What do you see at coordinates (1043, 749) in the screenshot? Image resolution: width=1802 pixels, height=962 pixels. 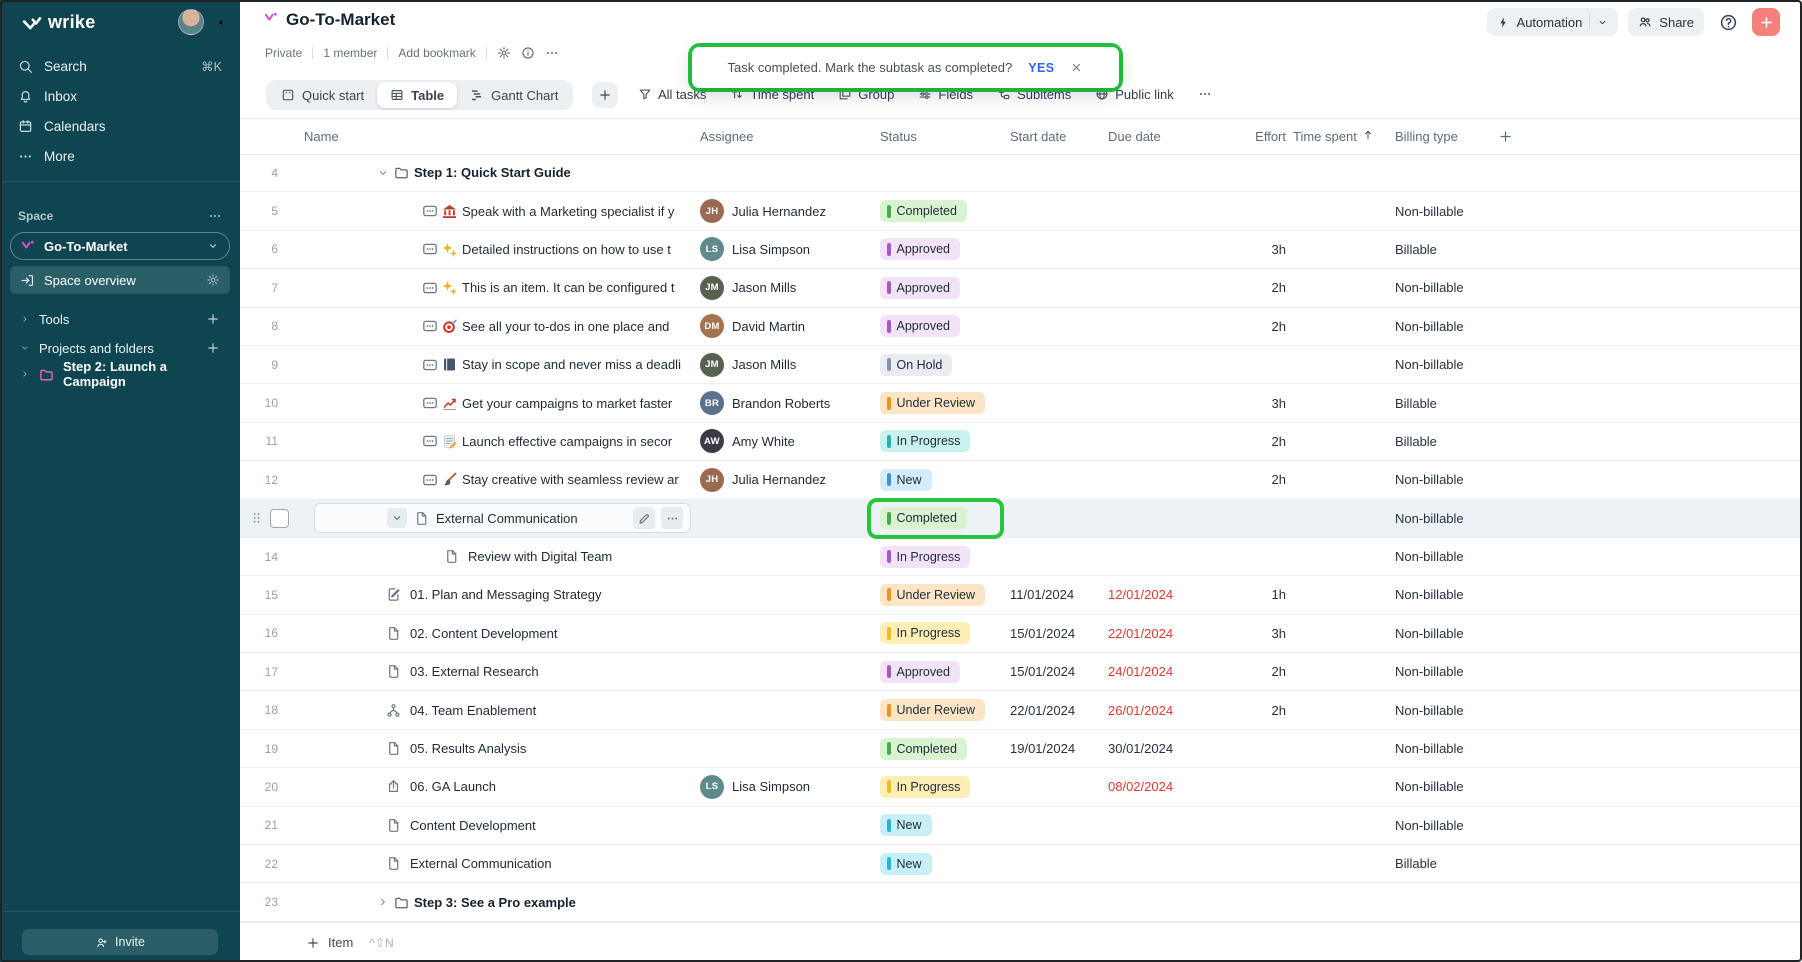 I see `start-date-cell: 19/01/2024` at bounding box center [1043, 749].